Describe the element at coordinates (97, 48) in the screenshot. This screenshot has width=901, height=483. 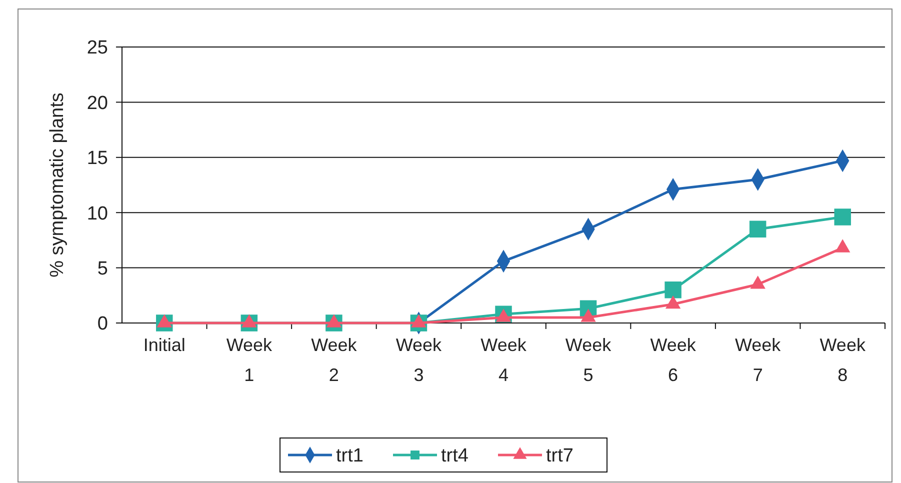
I see `y-tick-label: 25` at that location.